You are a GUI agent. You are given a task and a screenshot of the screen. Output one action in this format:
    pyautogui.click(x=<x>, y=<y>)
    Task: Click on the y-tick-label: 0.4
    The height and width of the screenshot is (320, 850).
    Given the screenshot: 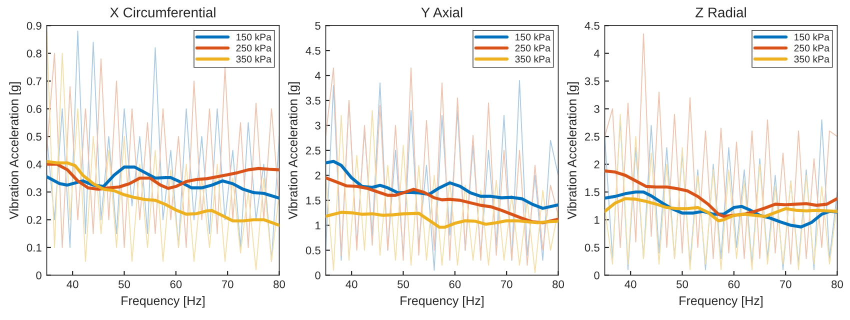 What is the action you would take?
    pyautogui.click(x=34, y=164)
    